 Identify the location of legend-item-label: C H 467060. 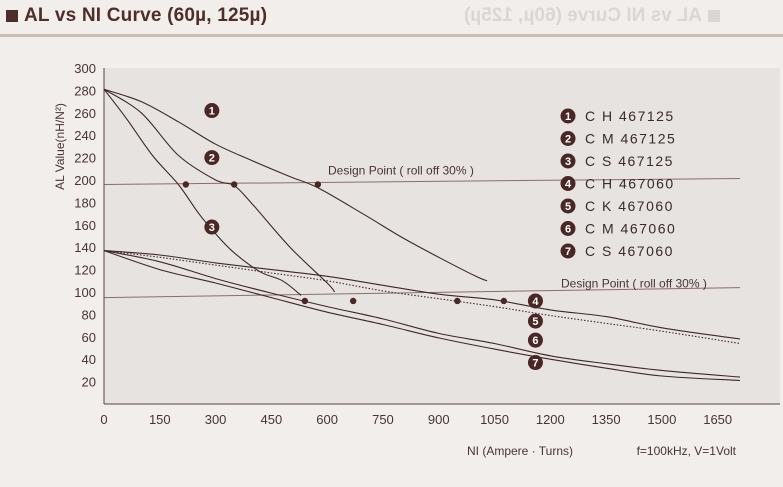
(630, 184).